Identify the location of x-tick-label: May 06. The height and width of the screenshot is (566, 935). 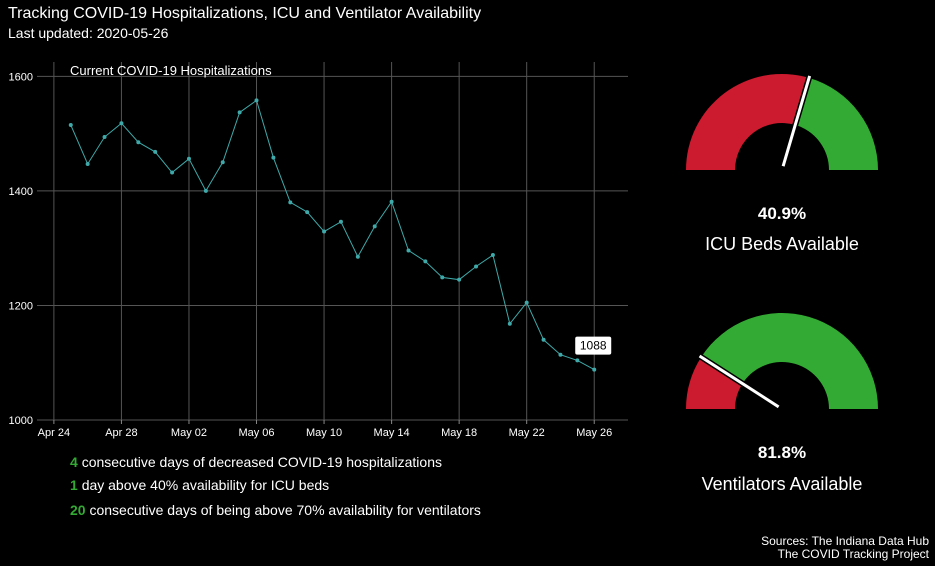
(256, 433).